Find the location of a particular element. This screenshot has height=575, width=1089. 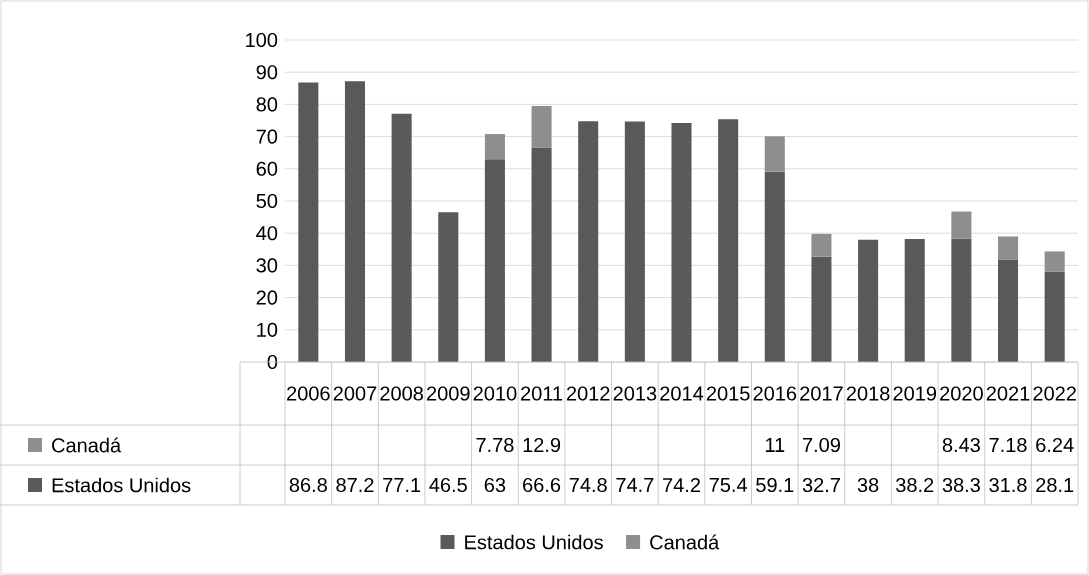

x-tick-label: 2007 is located at coordinates (355, 393).